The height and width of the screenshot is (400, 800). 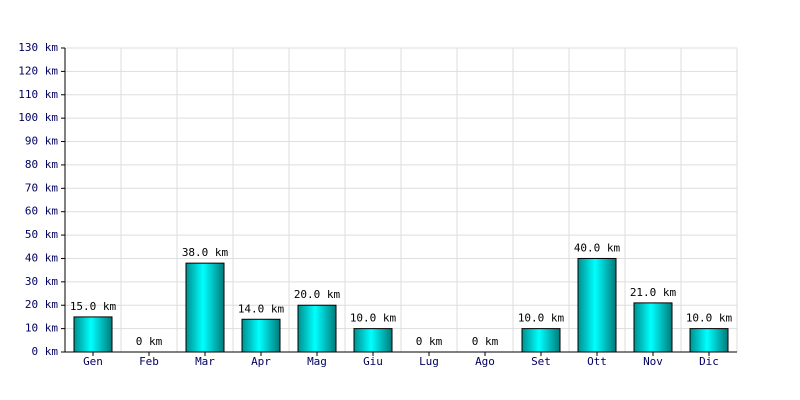 What do you see at coordinates (317, 294) in the screenshot?
I see `data-label: 20.0 km` at bounding box center [317, 294].